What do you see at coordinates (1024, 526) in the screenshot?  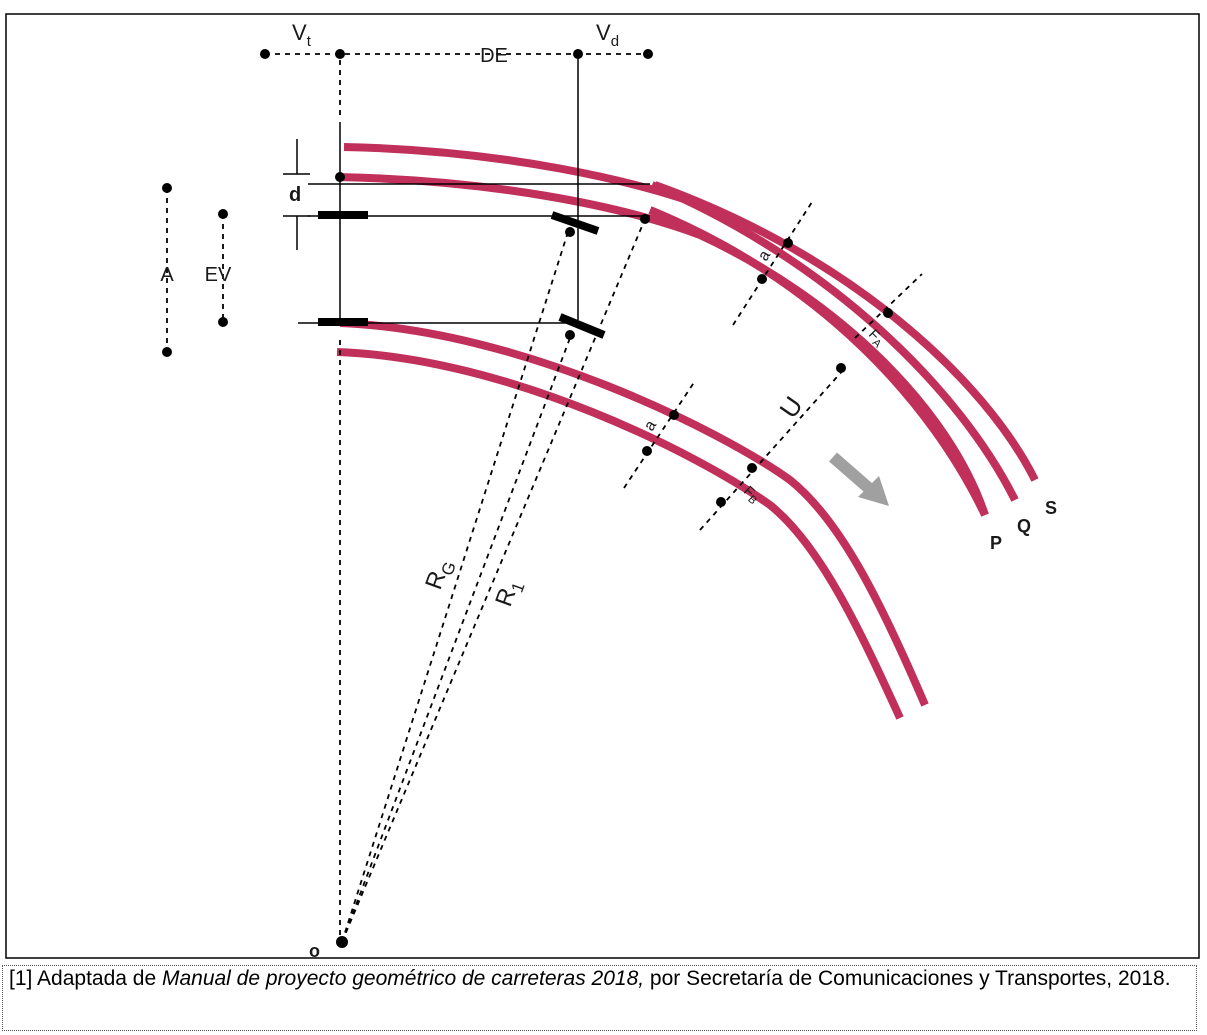 I see `q-label: Q` at bounding box center [1024, 526].